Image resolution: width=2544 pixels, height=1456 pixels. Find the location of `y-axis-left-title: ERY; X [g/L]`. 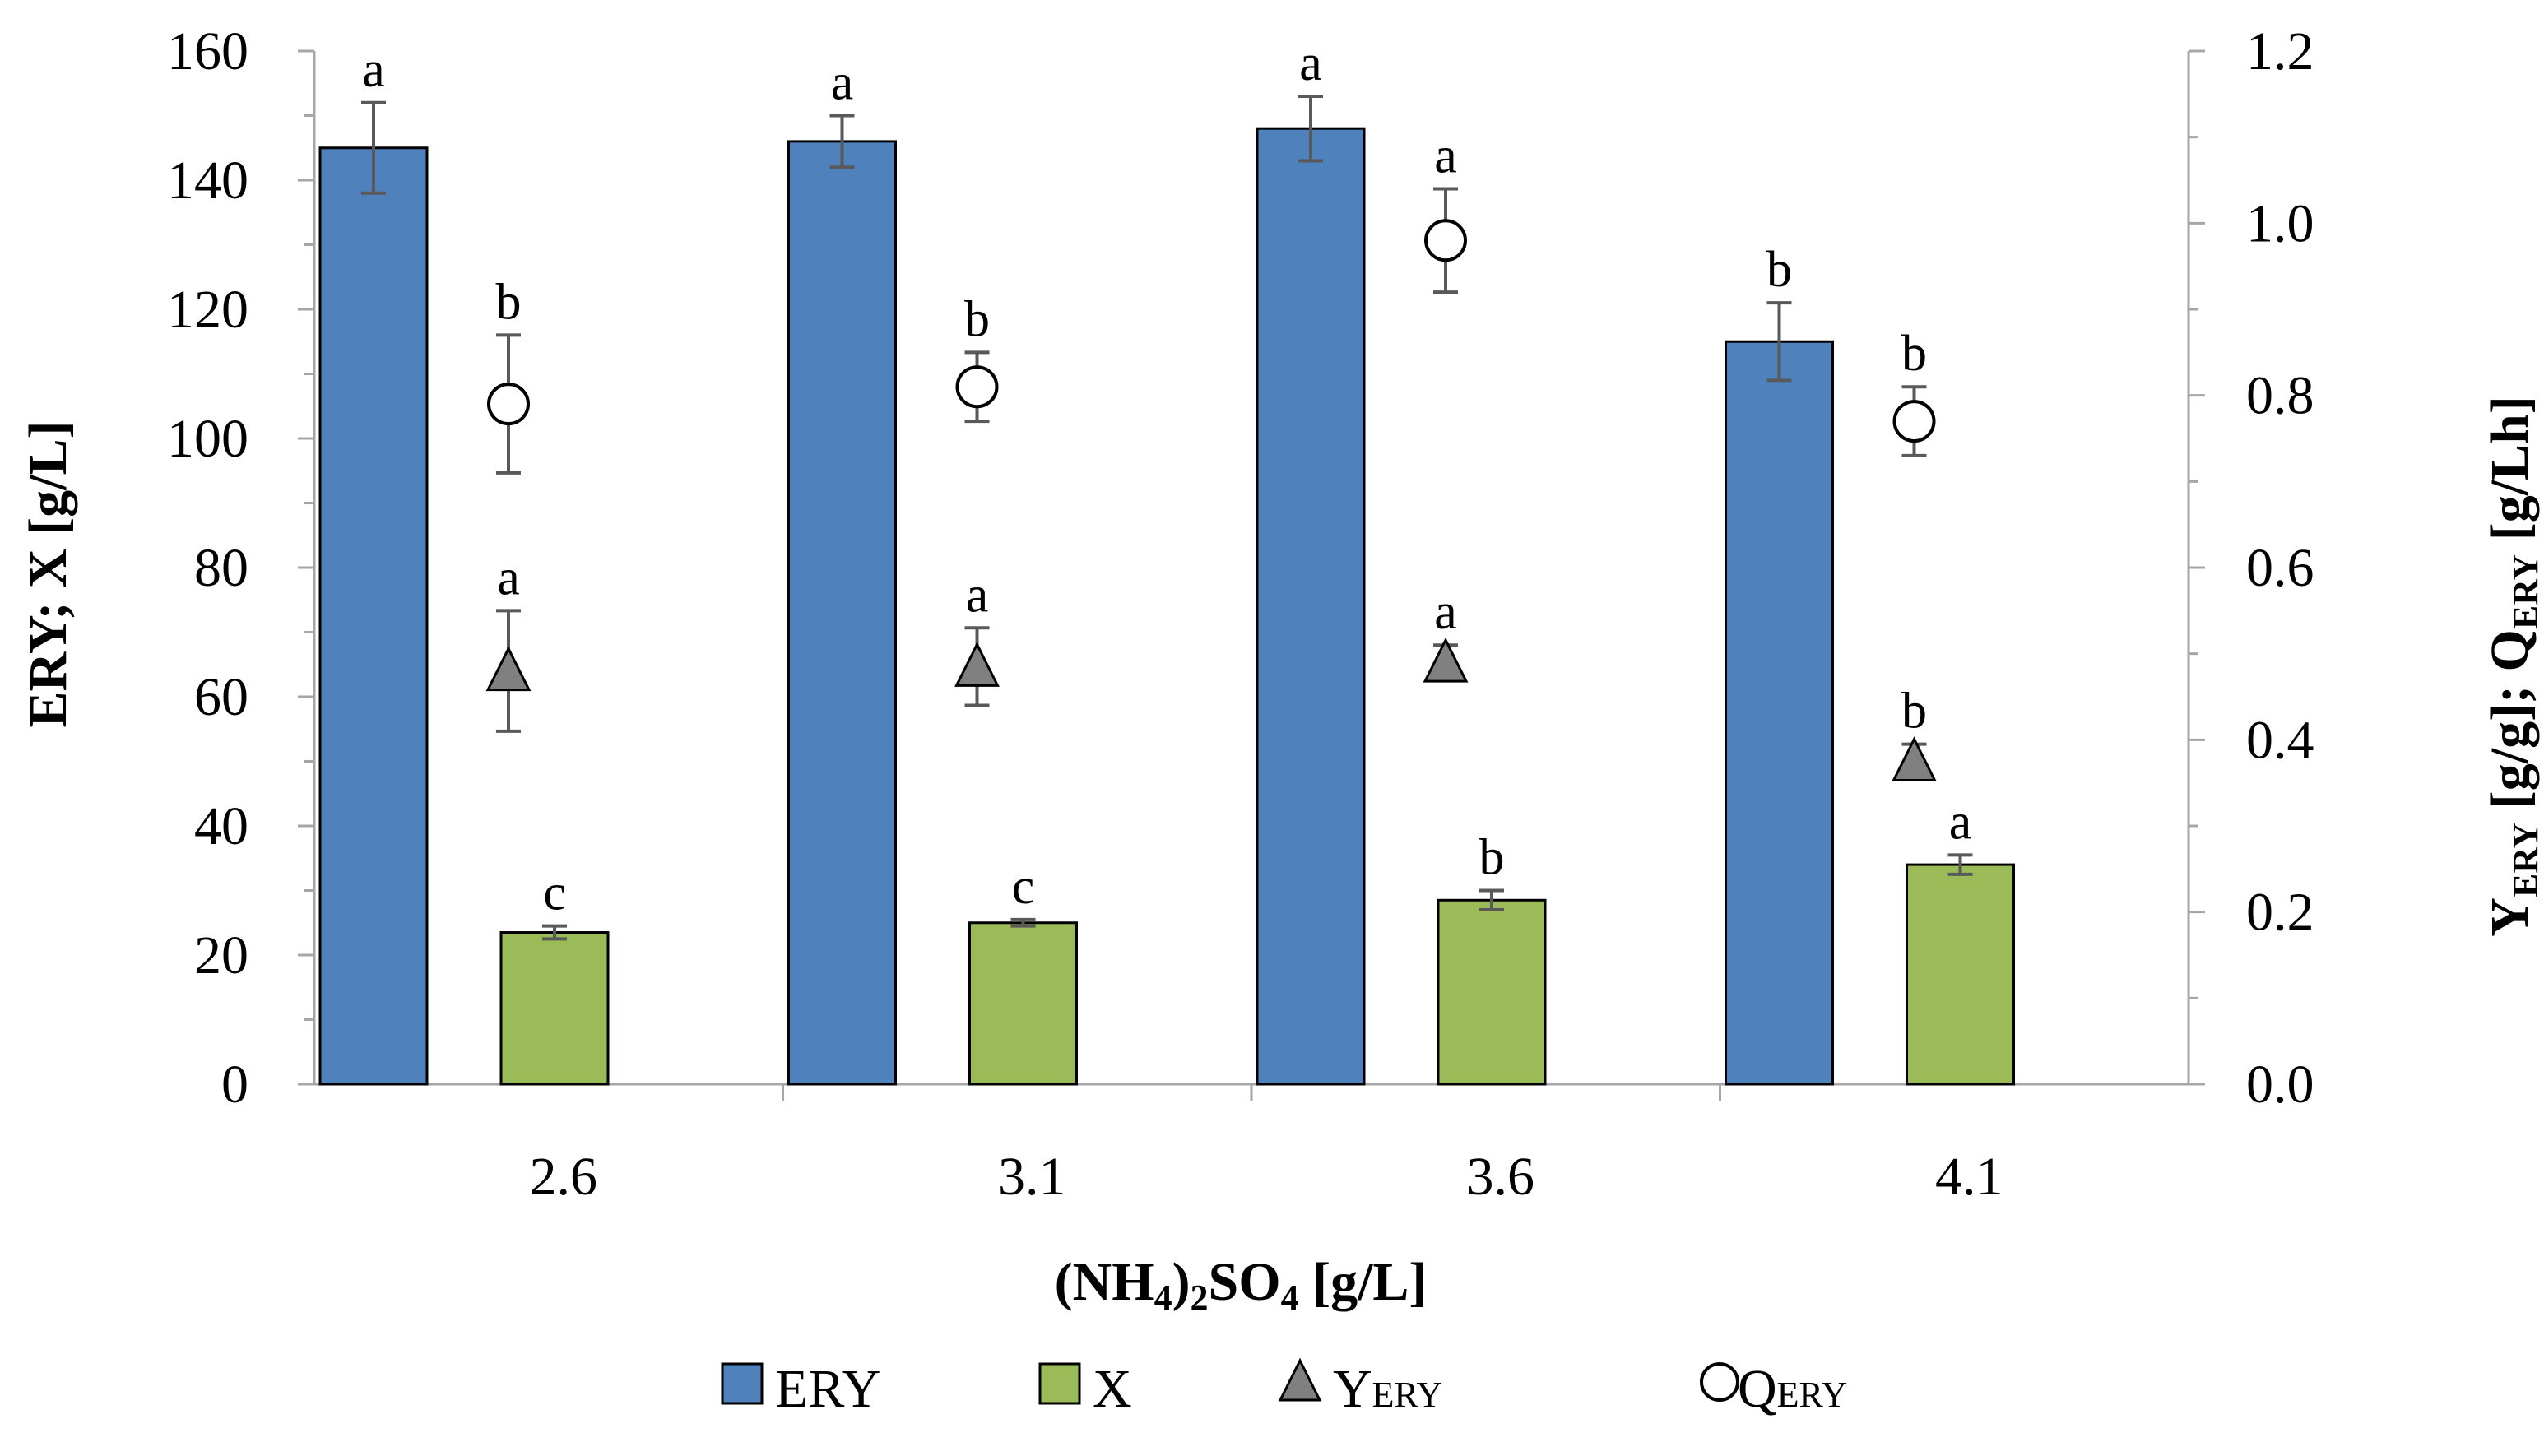

y-axis-left-title: ERY; X [g/L] is located at coordinates (48, 574).